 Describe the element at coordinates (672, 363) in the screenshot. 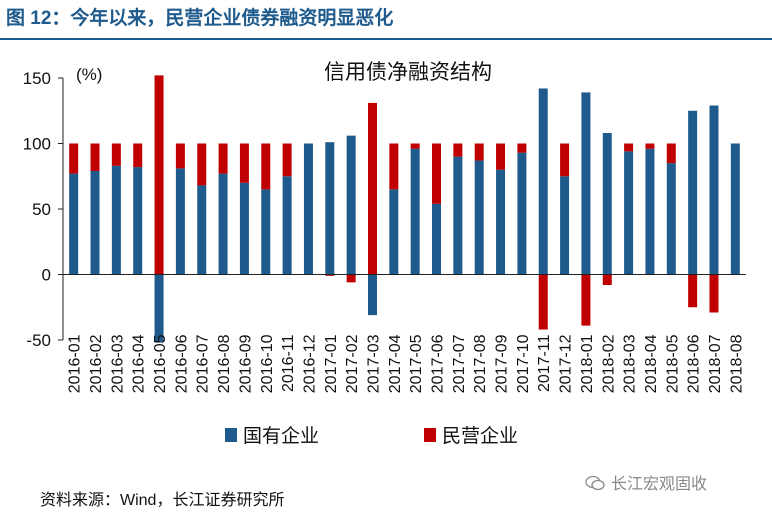

I see `x-tick-label: 2018-05` at that location.